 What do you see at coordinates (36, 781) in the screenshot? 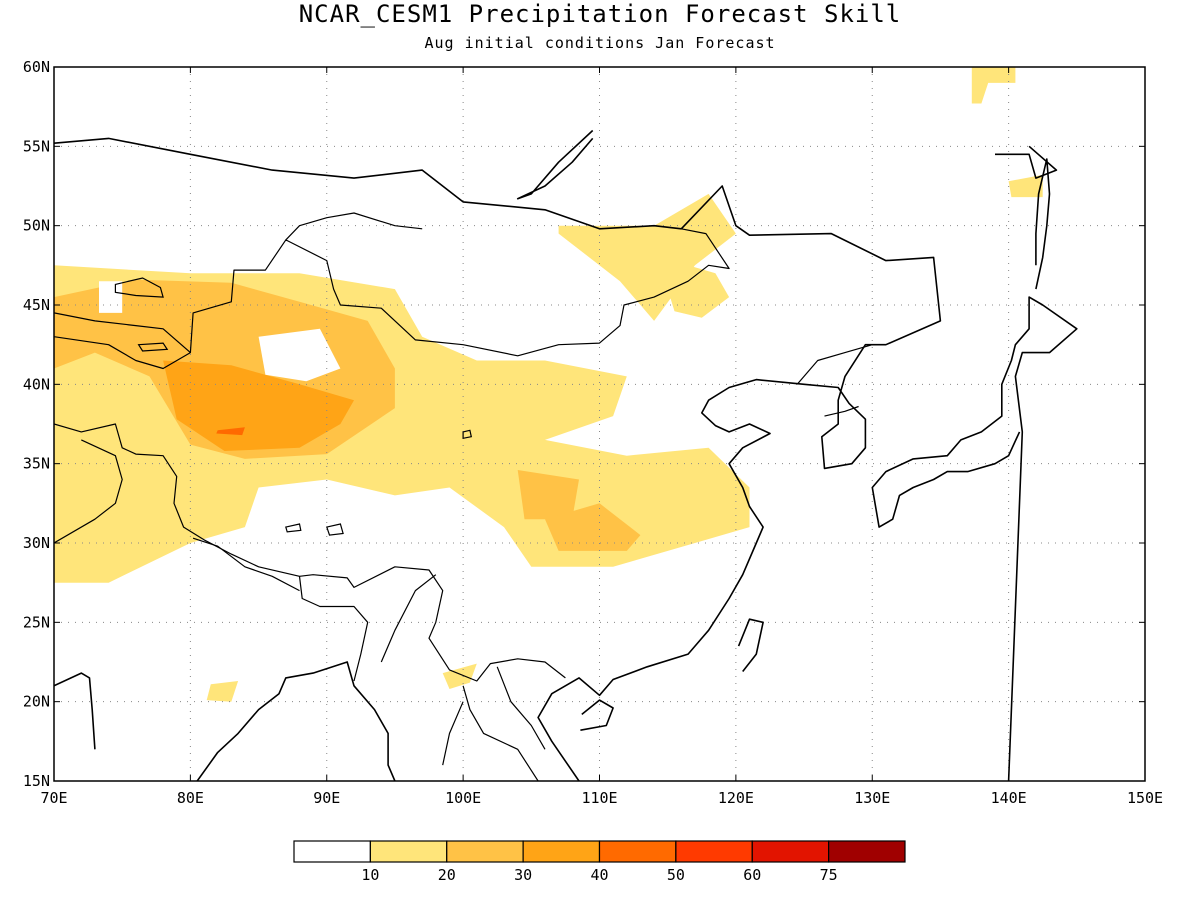
I see `latitude-tick-label: 15N` at bounding box center [36, 781].